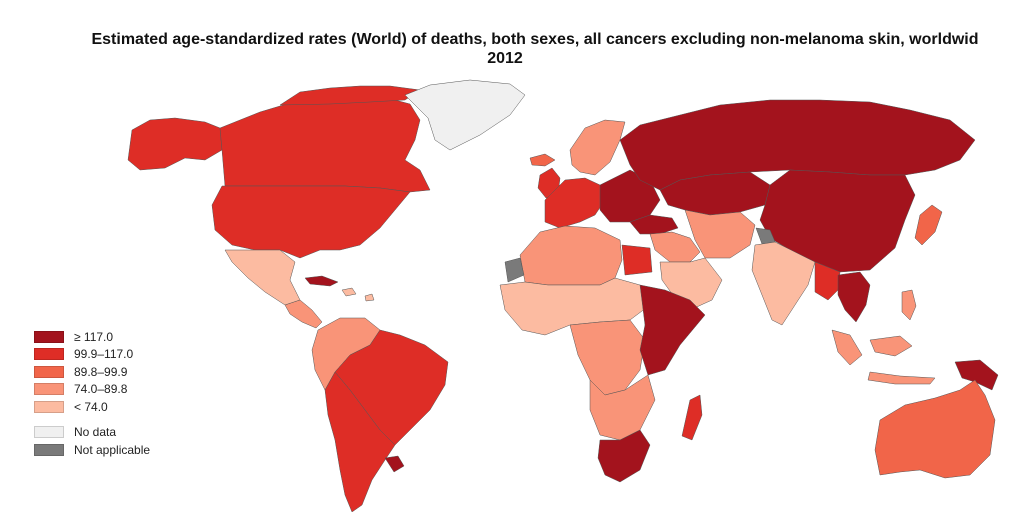 This screenshot has height=512, width=1024. What do you see at coordinates (854, 297) in the screenshot?
I see `region-indochina` at bounding box center [854, 297].